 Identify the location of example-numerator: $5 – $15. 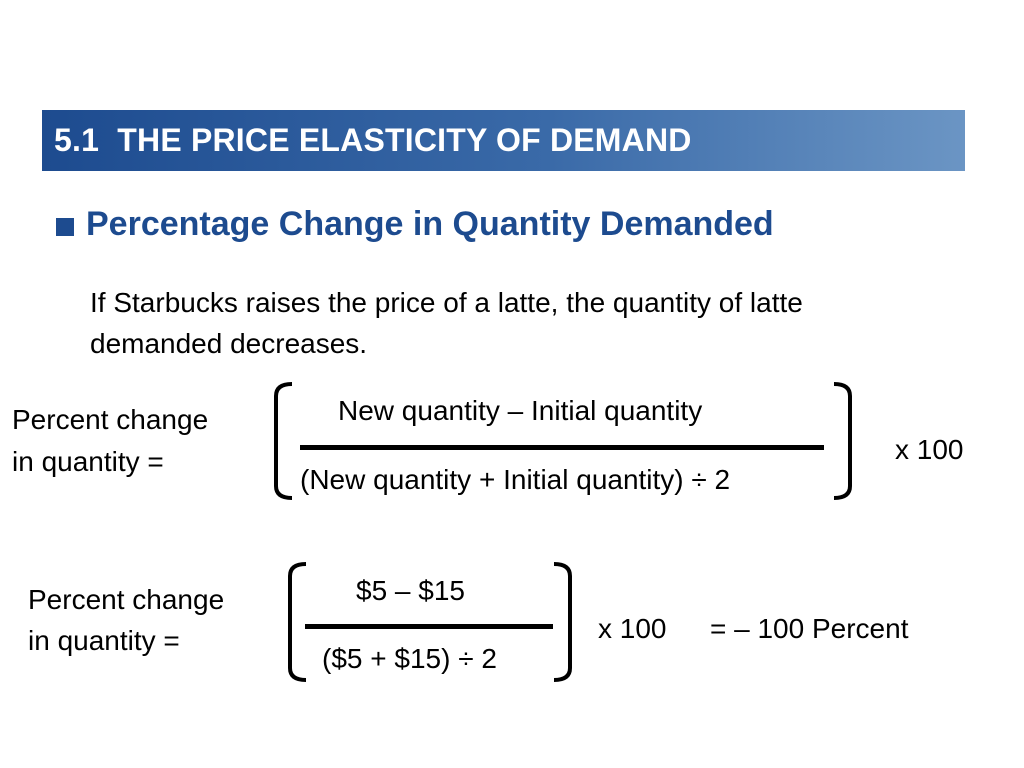
(410, 590).